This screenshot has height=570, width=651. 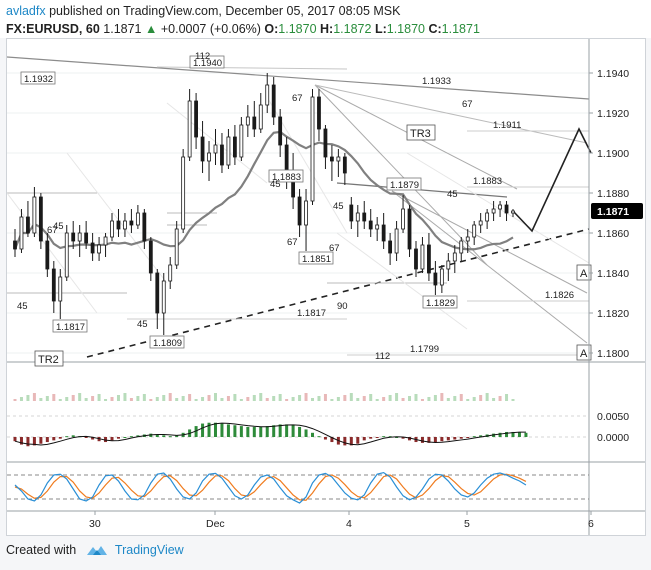 I want to click on price-tick-label: 1.1900, so click(x=613, y=154).